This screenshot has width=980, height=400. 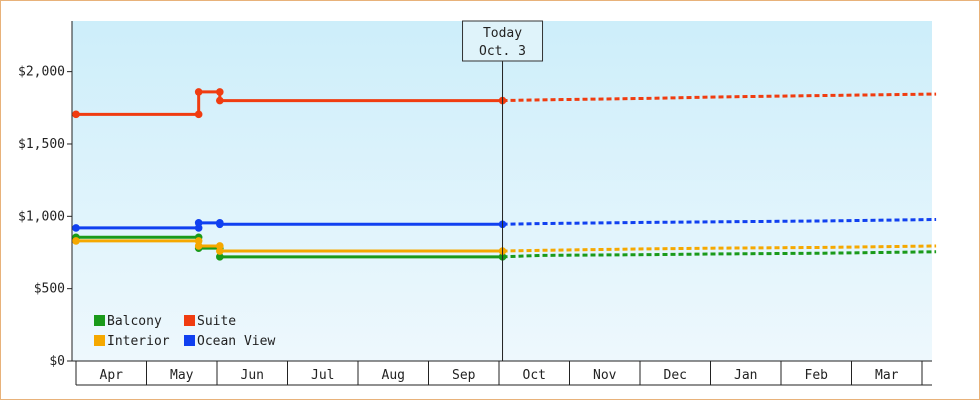 What do you see at coordinates (719, 254) in the screenshot?
I see `forecast-line-balcony` at bounding box center [719, 254].